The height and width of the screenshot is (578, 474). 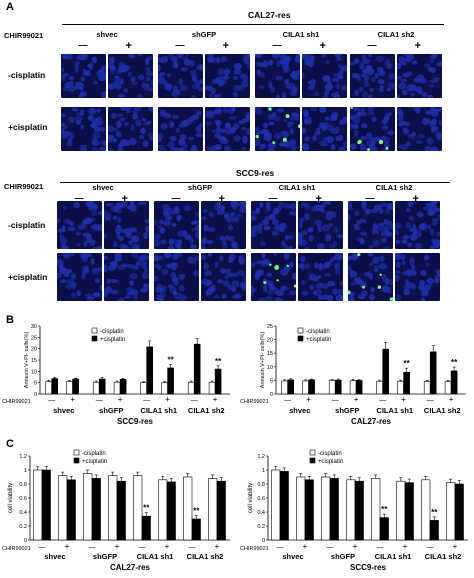 What do you see at coordinates (83, 45) in the screenshot?
I see `panel-a-top-sign-0-0: —` at bounding box center [83, 45].